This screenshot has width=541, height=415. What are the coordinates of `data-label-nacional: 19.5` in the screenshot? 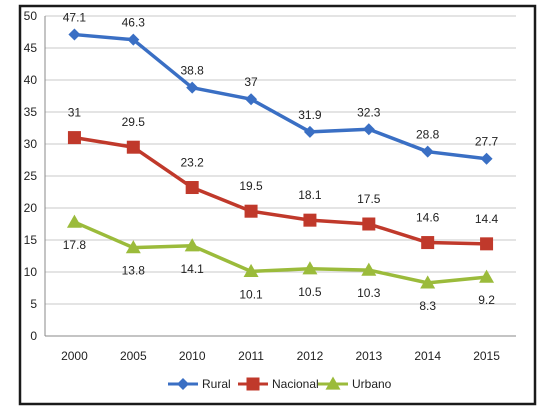 It's located at (251, 186).